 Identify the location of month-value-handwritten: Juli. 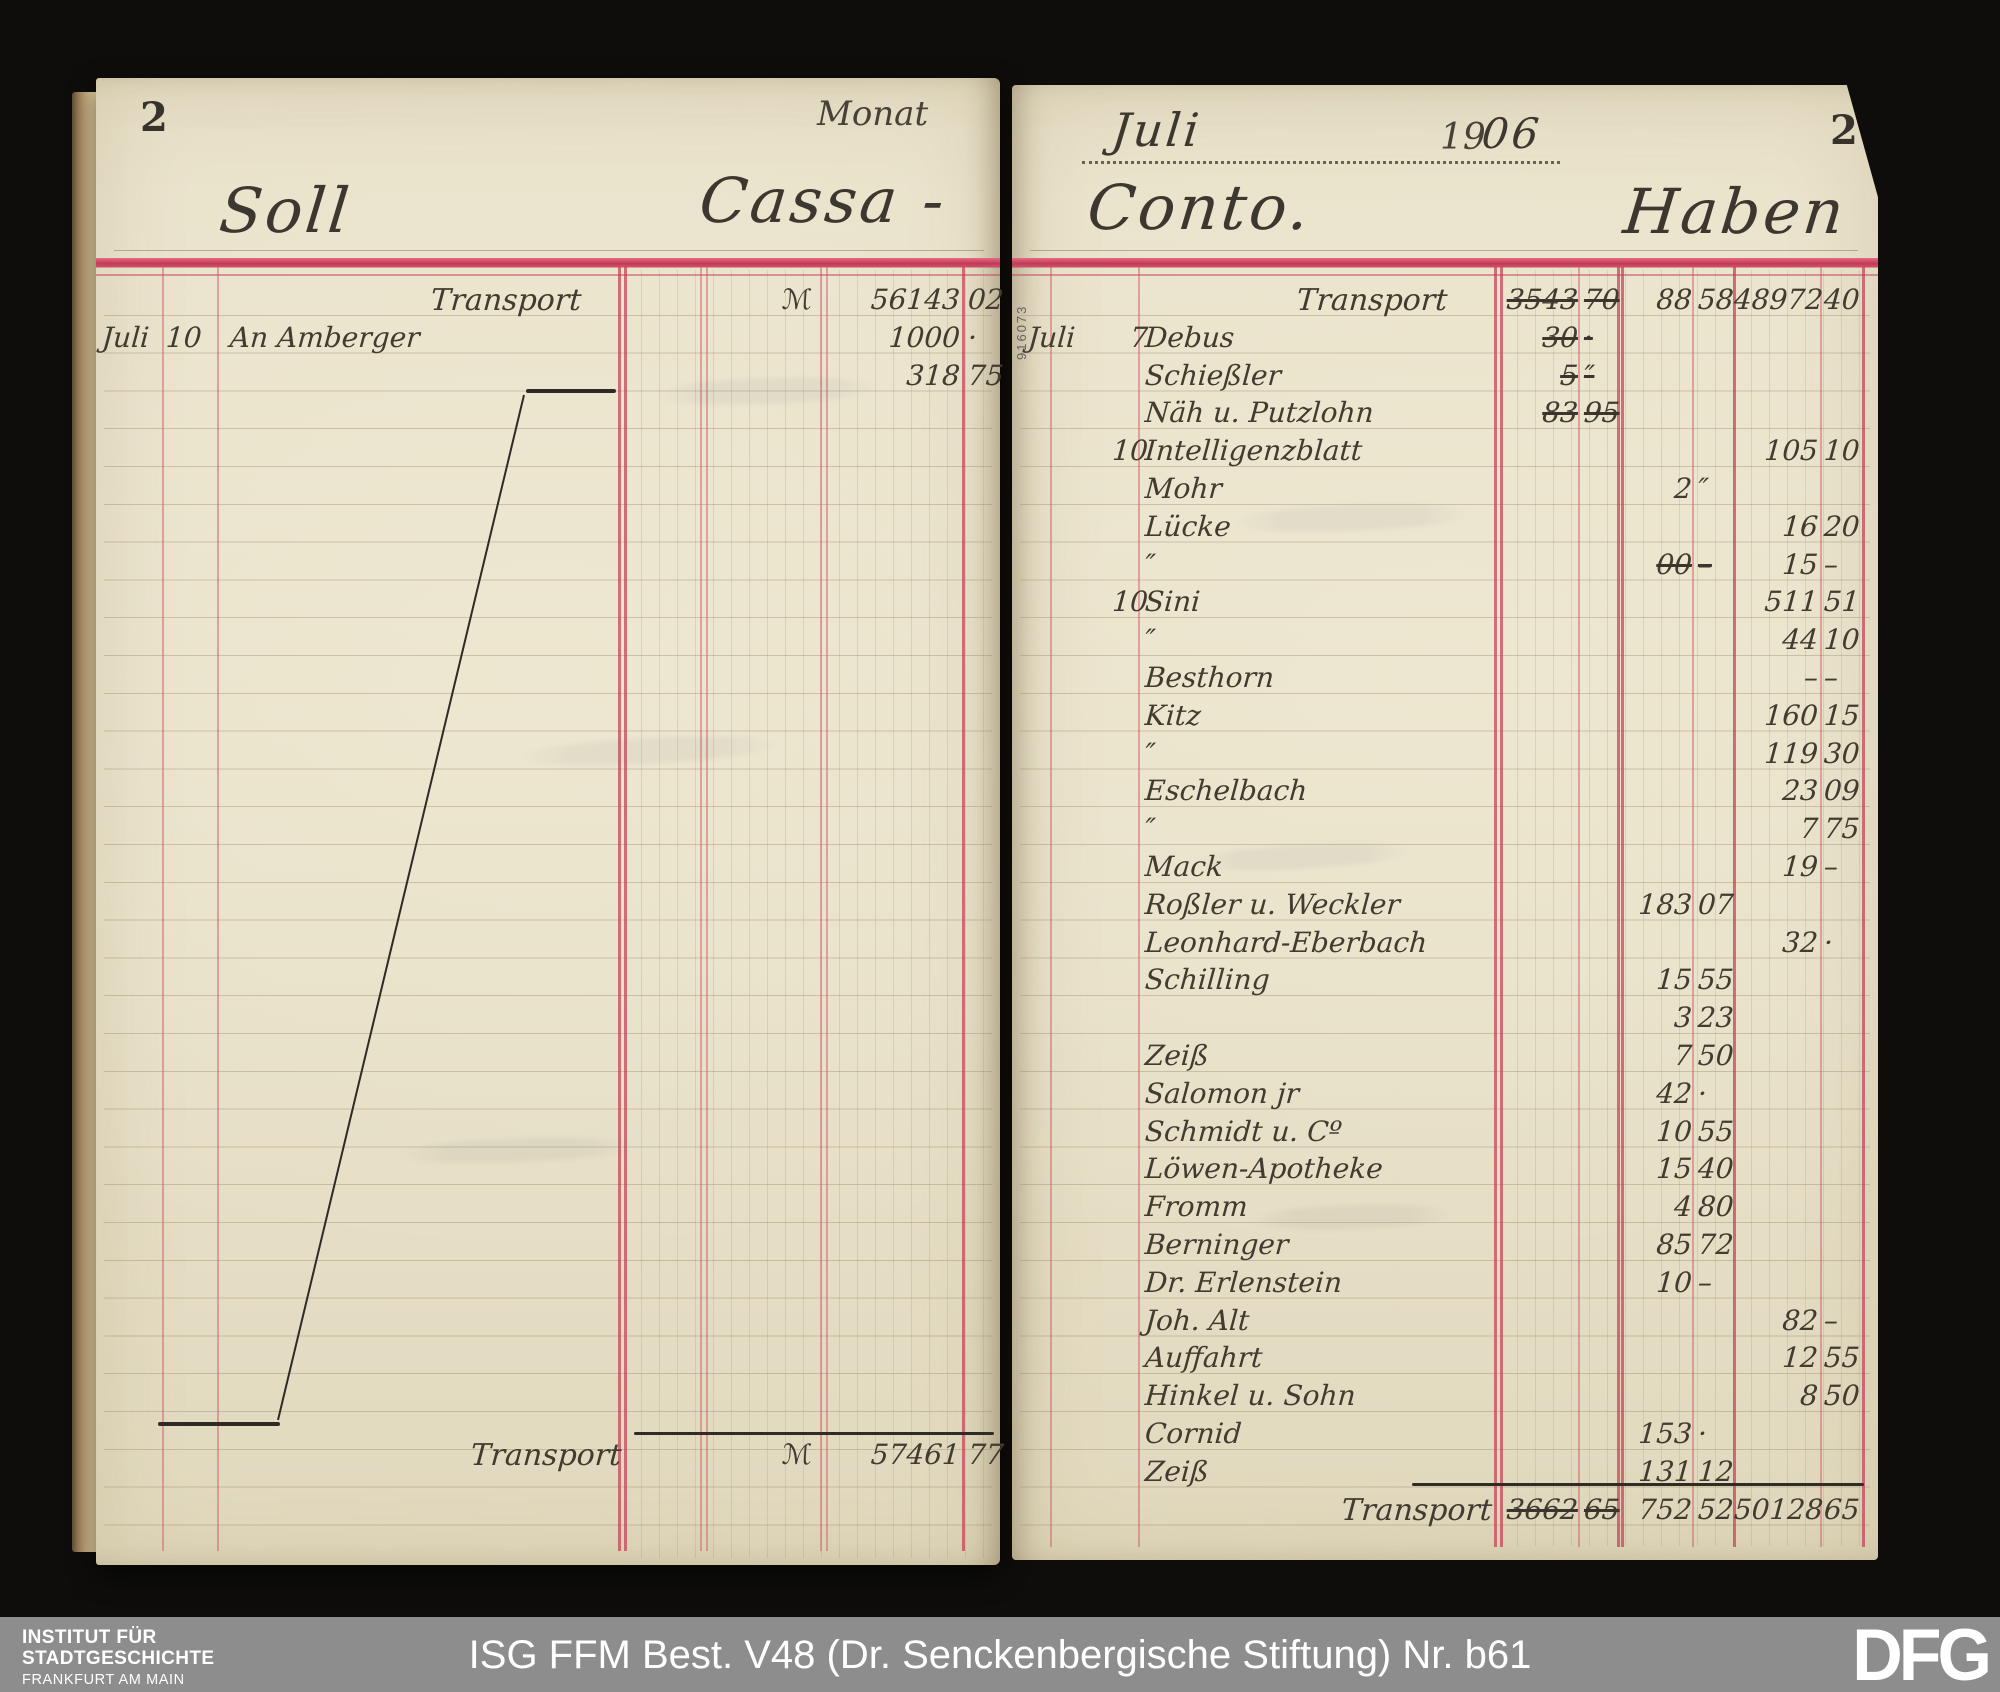
(1157, 130).